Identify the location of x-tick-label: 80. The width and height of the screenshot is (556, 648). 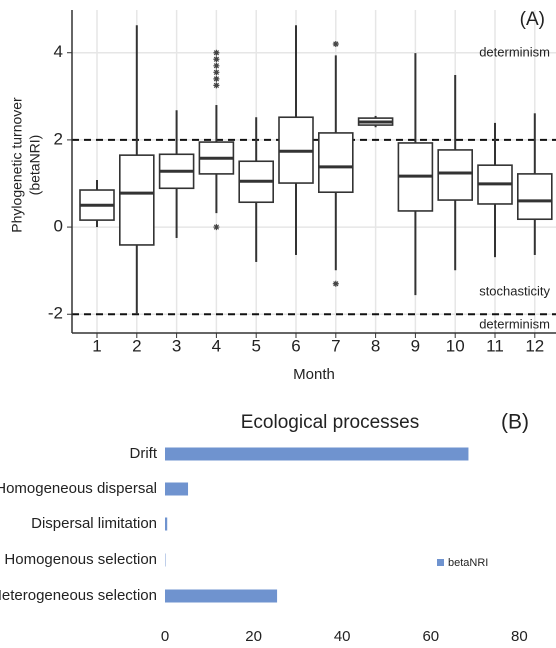
(519, 636).